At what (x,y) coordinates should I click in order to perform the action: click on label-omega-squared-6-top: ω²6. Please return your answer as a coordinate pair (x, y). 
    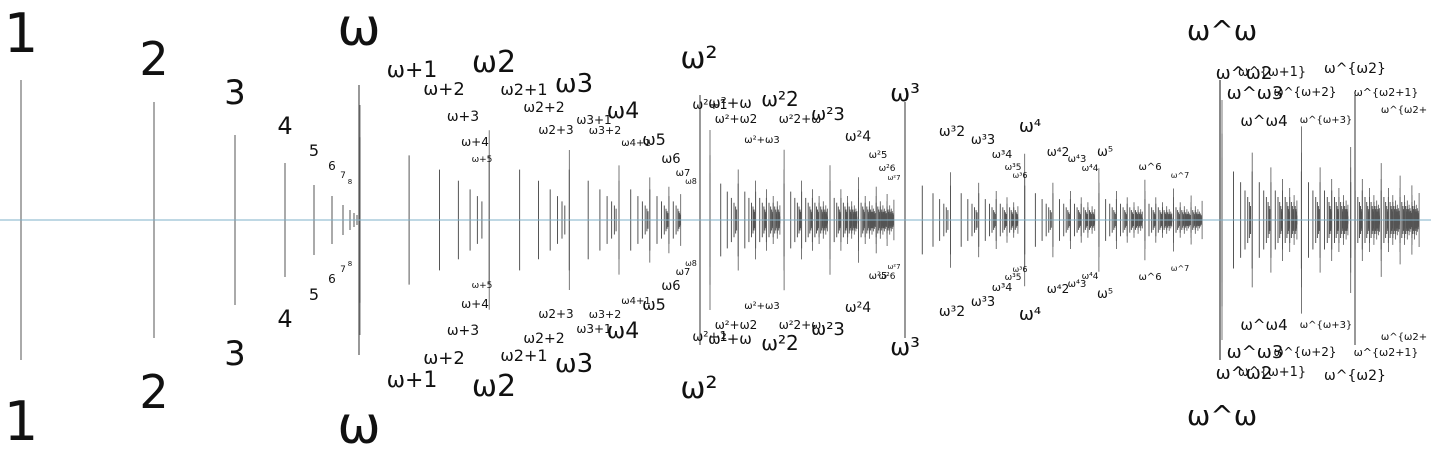
    Looking at the image, I should click on (887, 169).